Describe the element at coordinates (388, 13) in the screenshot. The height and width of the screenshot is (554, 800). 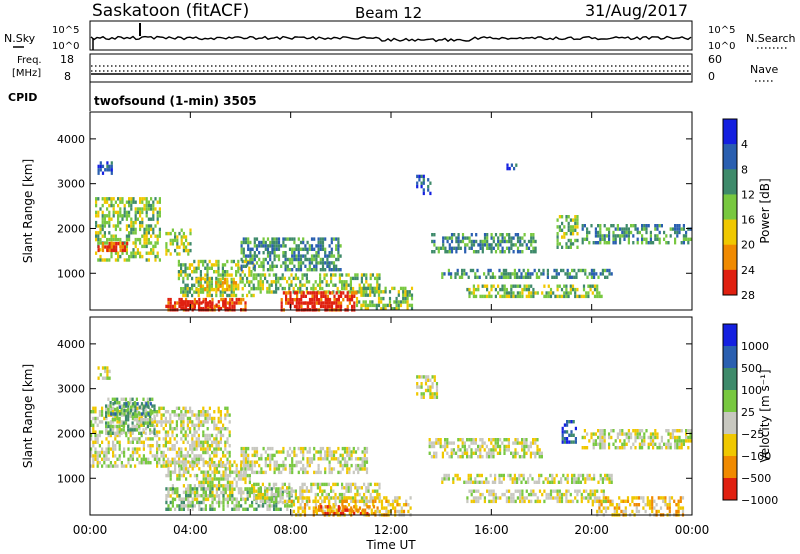
I see `beam-label: Beam 12` at that location.